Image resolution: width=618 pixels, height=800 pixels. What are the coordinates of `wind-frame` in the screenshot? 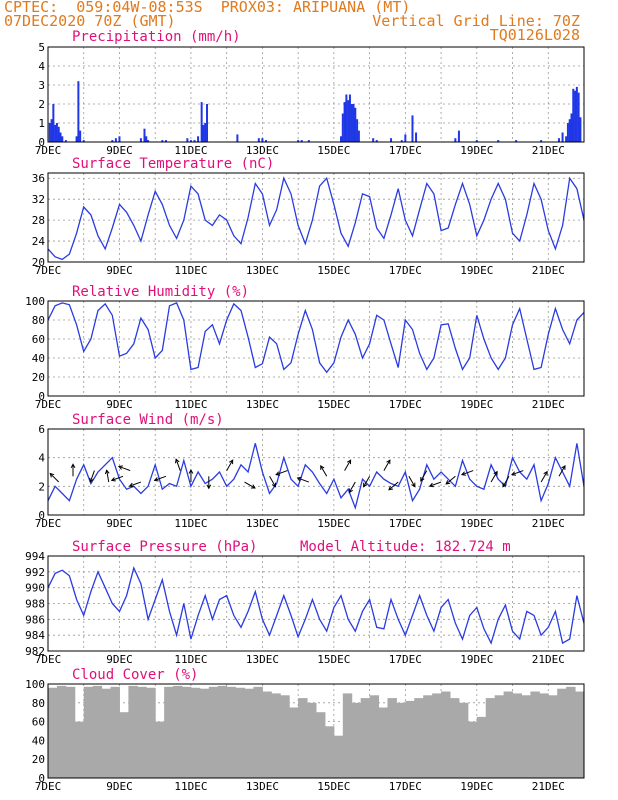 It's located at (316, 472).